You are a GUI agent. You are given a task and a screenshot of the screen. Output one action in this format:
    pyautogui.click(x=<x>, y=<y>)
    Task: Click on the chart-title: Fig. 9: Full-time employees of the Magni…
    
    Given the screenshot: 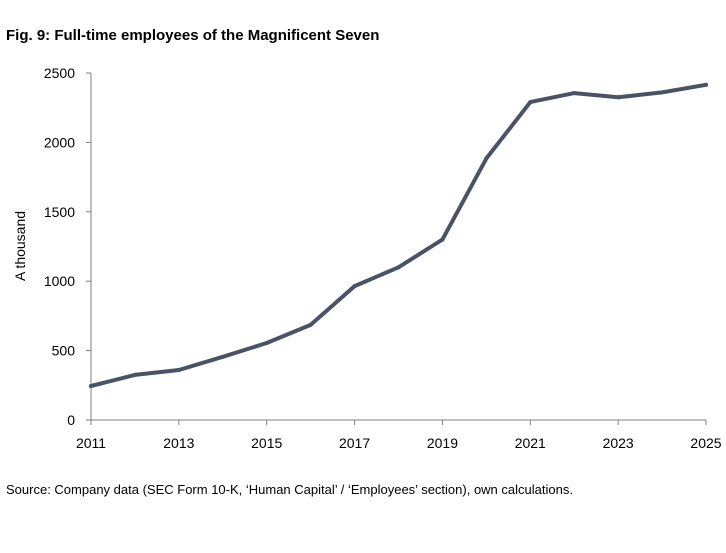 What is the action you would take?
    pyautogui.click(x=193, y=35)
    